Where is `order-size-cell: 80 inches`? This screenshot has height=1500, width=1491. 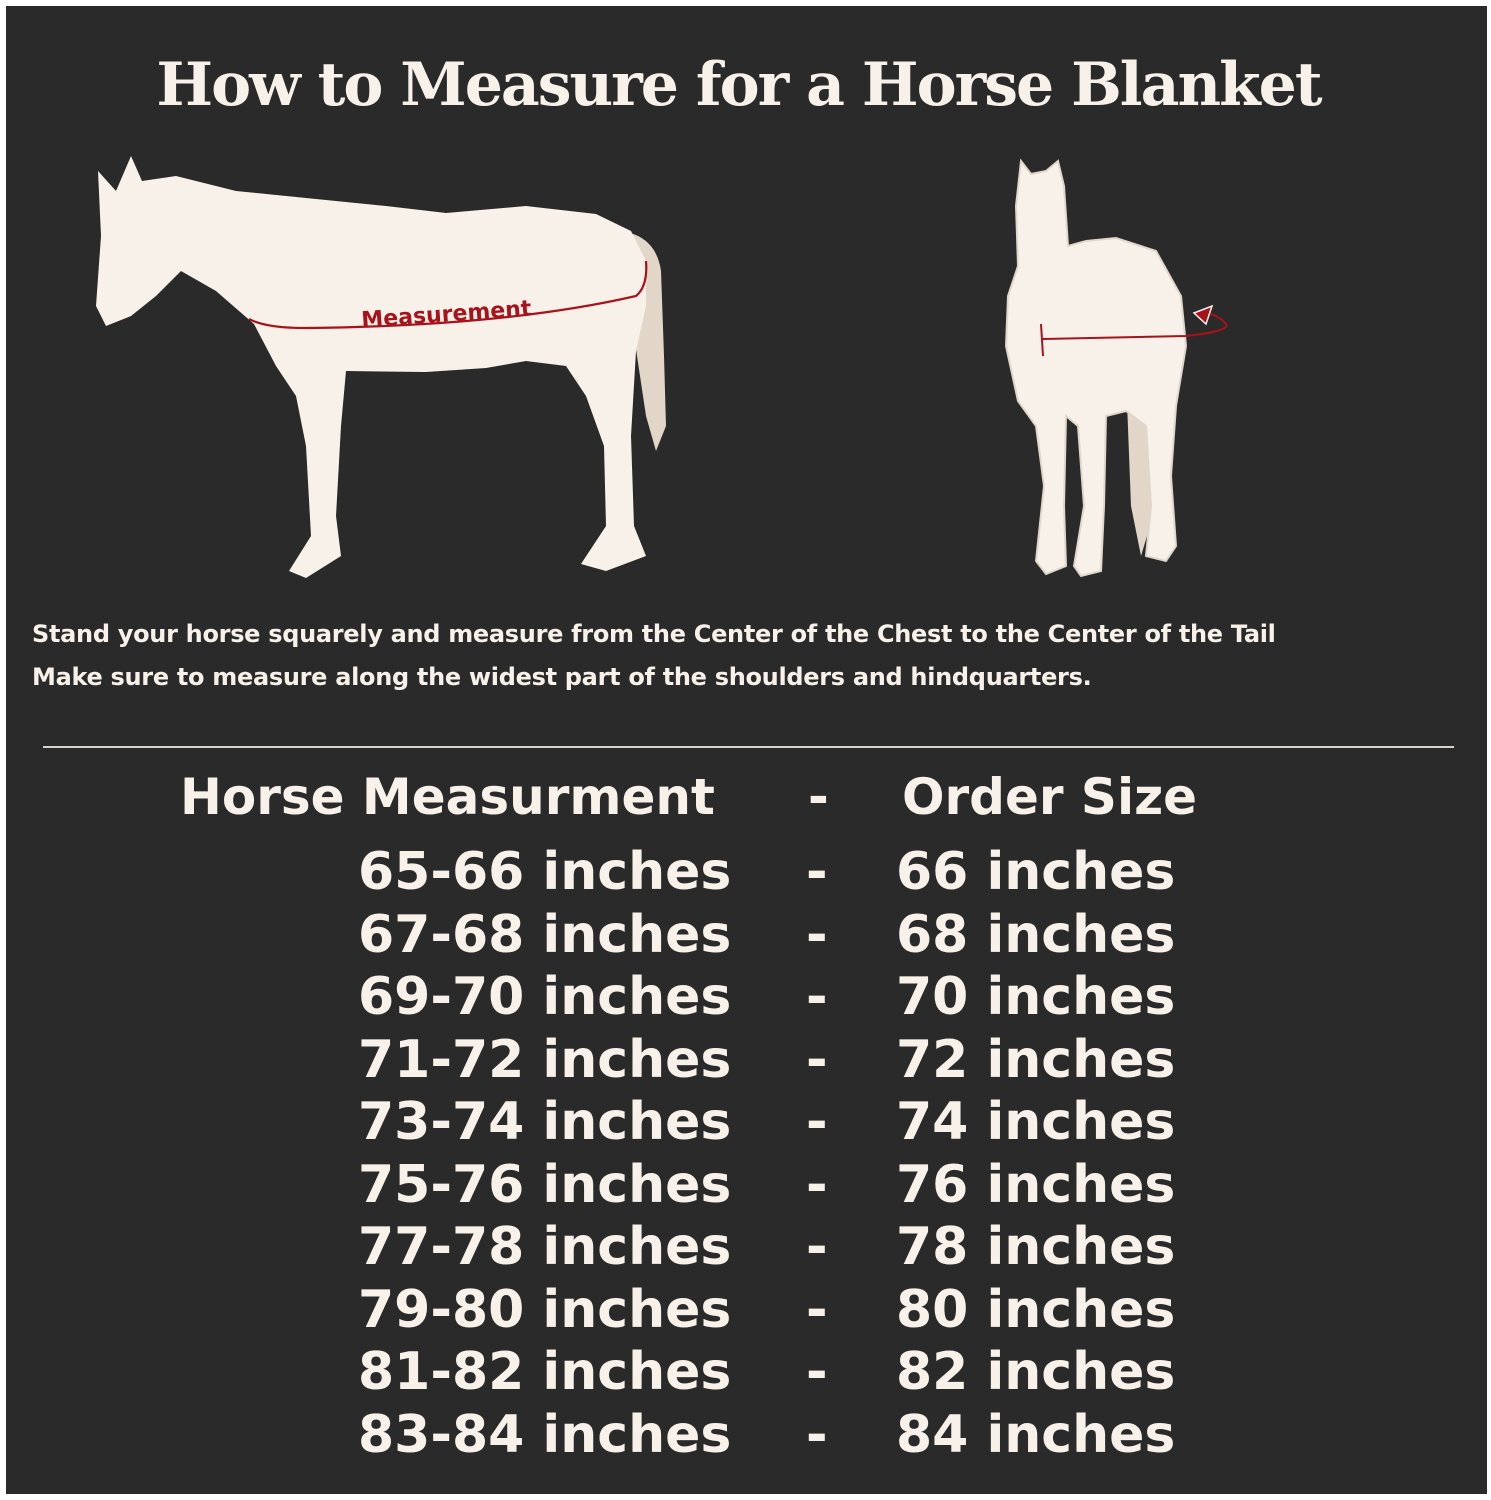 order-size-cell: 80 inches is located at coordinates (1036, 1309).